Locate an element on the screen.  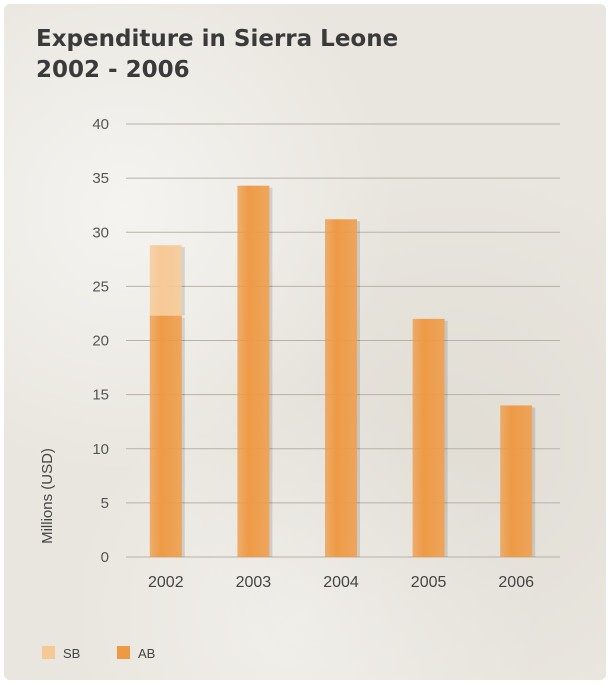
bar-sb-2002 is located at coordinates (165, 280).